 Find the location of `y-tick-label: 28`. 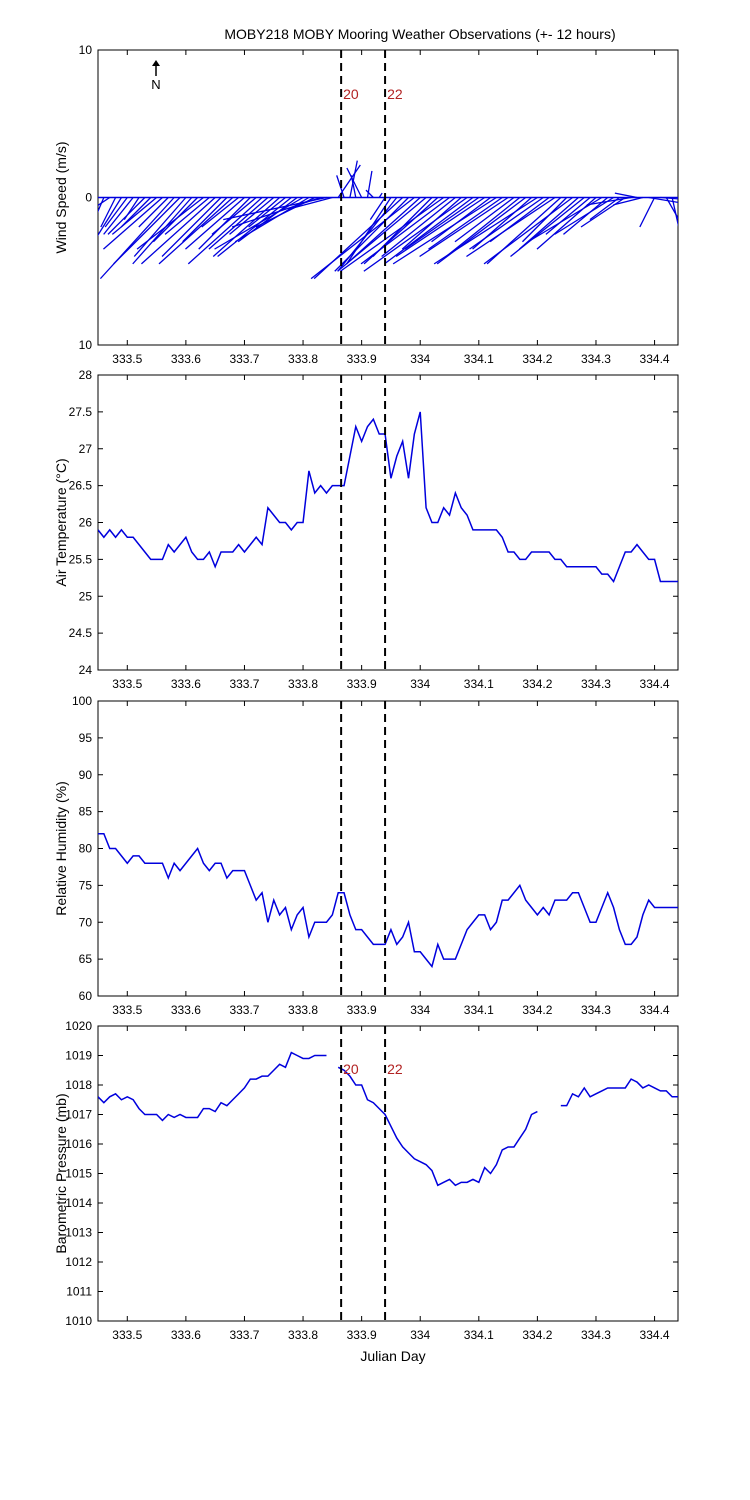

y-tick-label: 28 is located at coordinates (86, 375).